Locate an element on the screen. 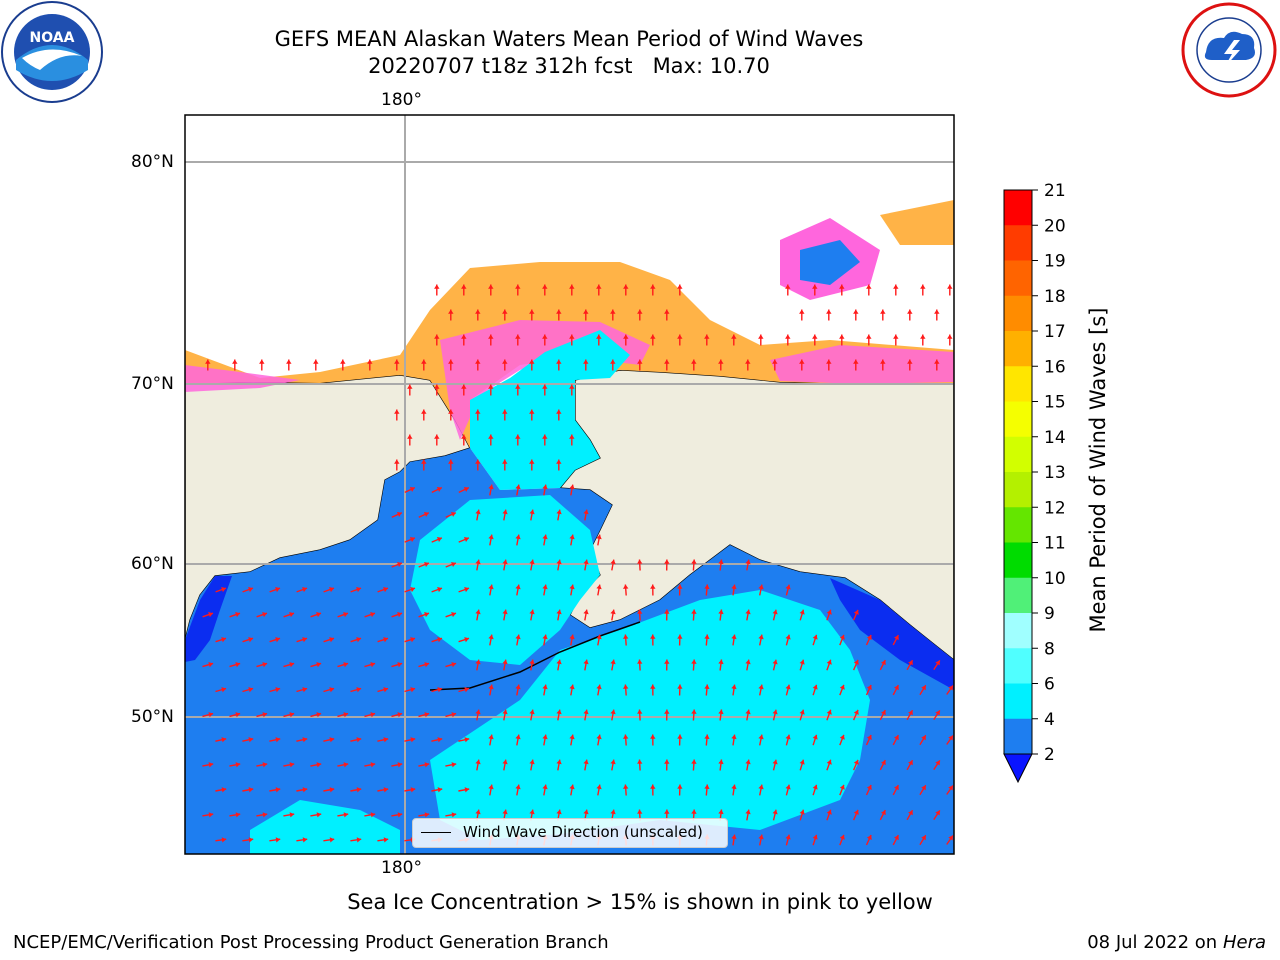 This screenshot has width=1280, height=960. ice-patch-ne is located at coordinates (917, 222).